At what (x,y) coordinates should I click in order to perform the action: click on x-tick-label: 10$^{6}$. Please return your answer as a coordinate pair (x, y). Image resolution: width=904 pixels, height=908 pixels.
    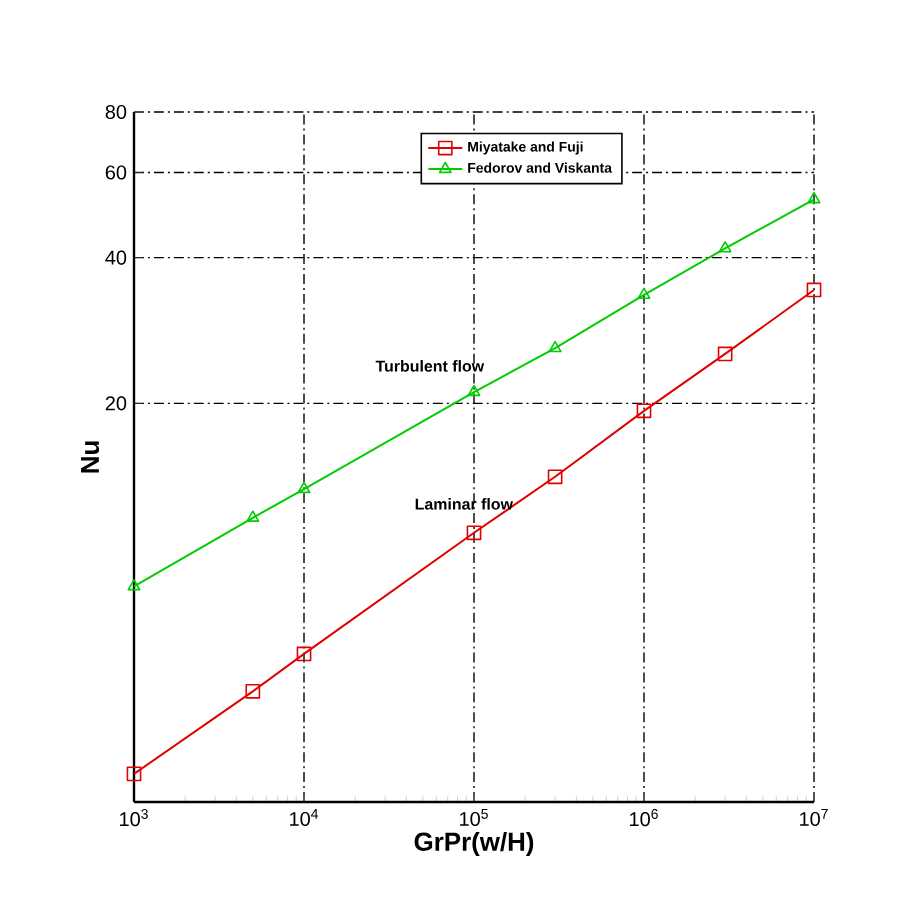
    Looking at the image, I should click on (644, 818).